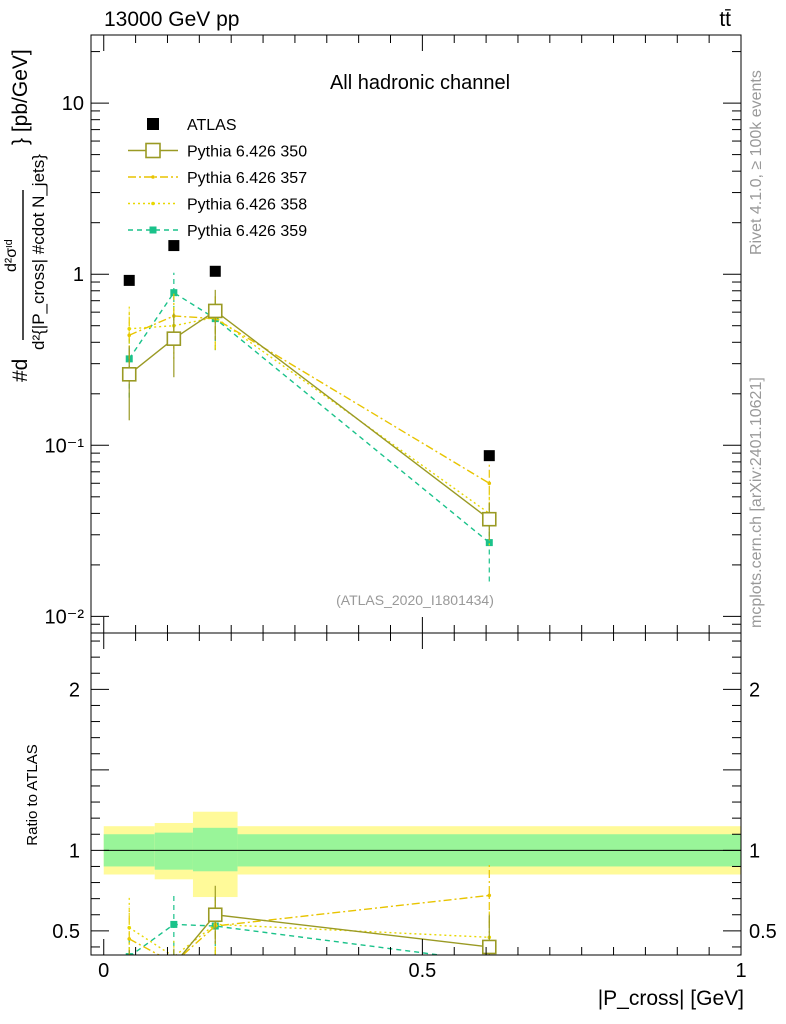 This screenshot has height=1024, width=786. I want to click on main-line-dashed, so click(309, 417).